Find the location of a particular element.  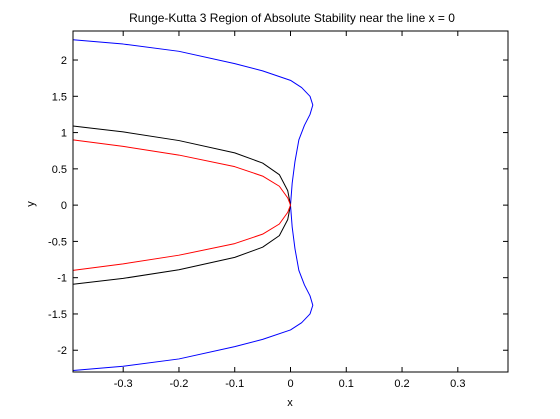

y-tick-label-6: 1 is located at coordinates (64, 134).